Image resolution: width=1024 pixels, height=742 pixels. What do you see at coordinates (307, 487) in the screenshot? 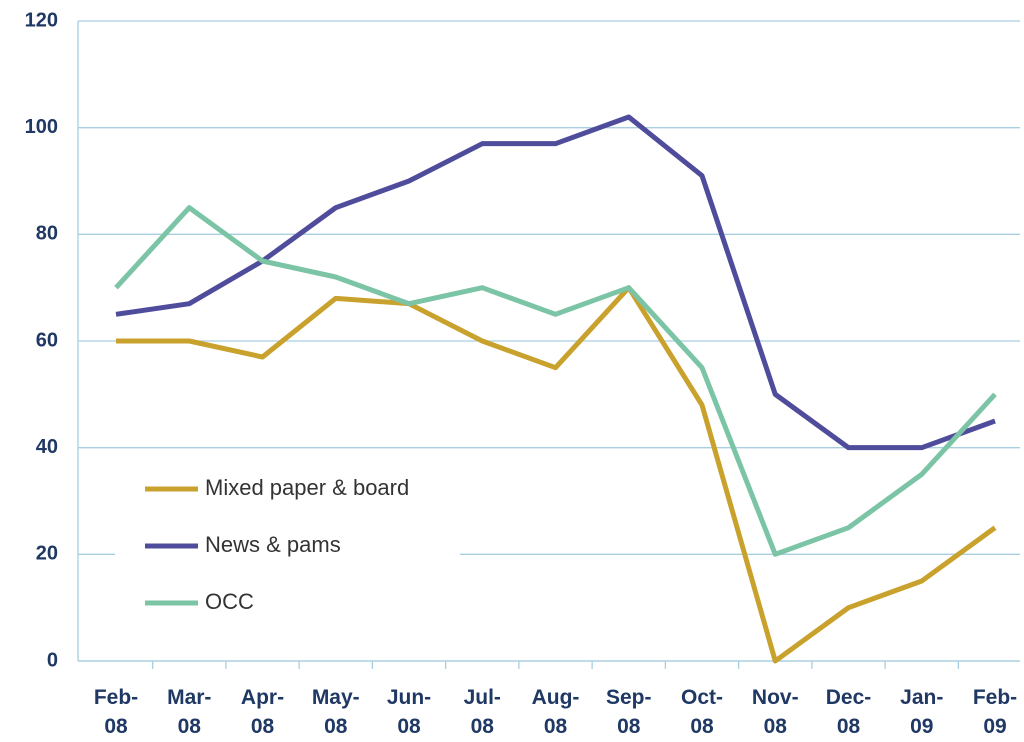
I see `legend-label: Mixed paper & board` at bounding box center [307, 487].